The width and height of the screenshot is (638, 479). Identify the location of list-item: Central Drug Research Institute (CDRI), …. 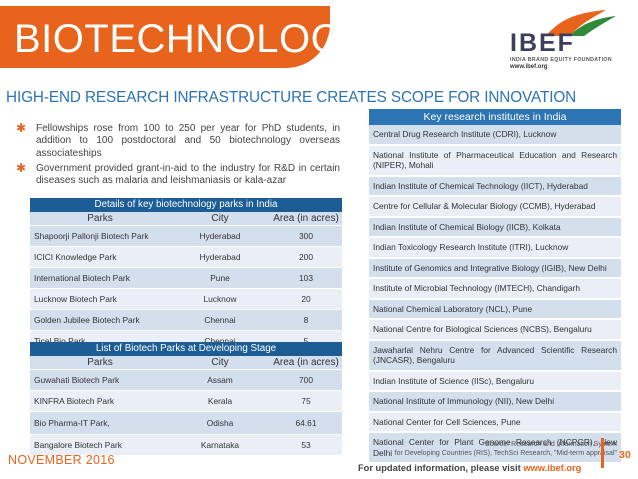
(495, 135).